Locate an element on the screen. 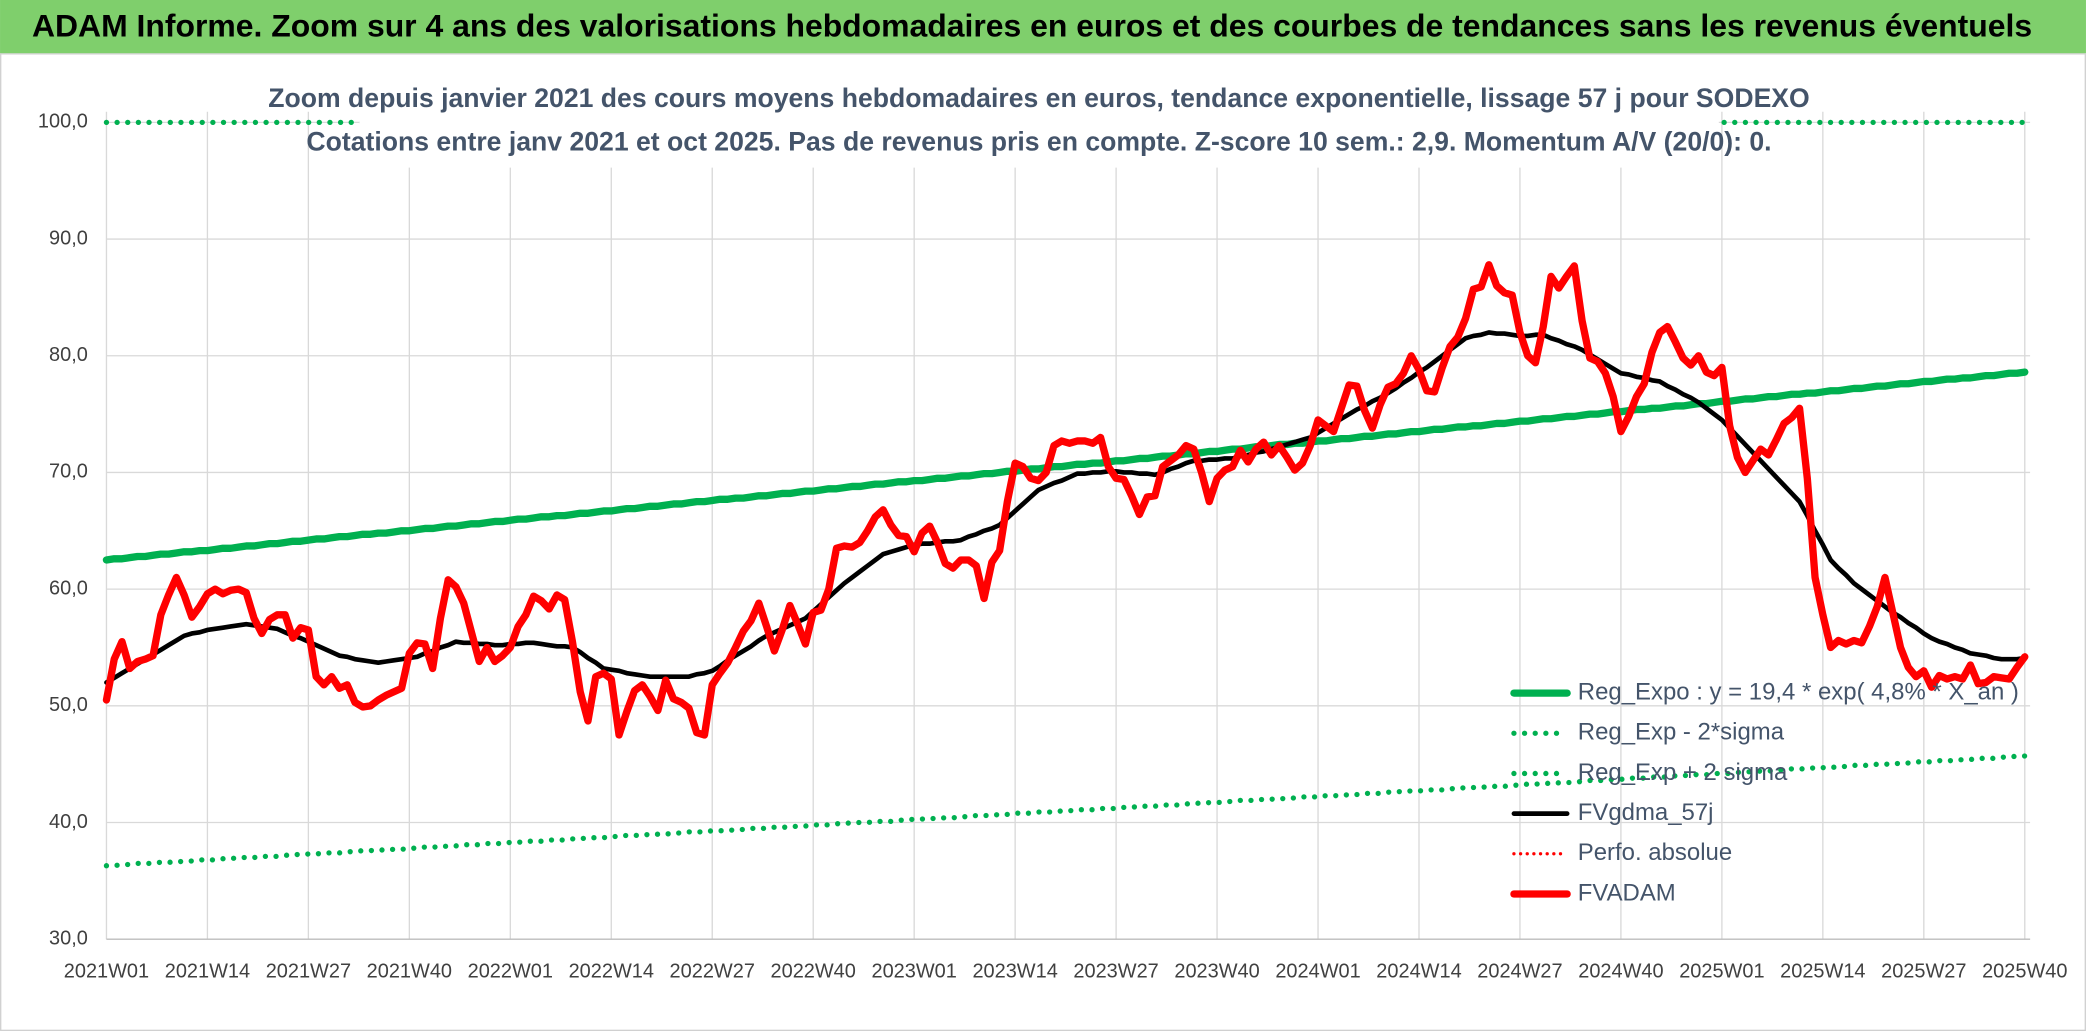 The height and width of the screenshot is (1031, 2086). x-tick-label: 2024W40 is located at coordinates (1620, 972).